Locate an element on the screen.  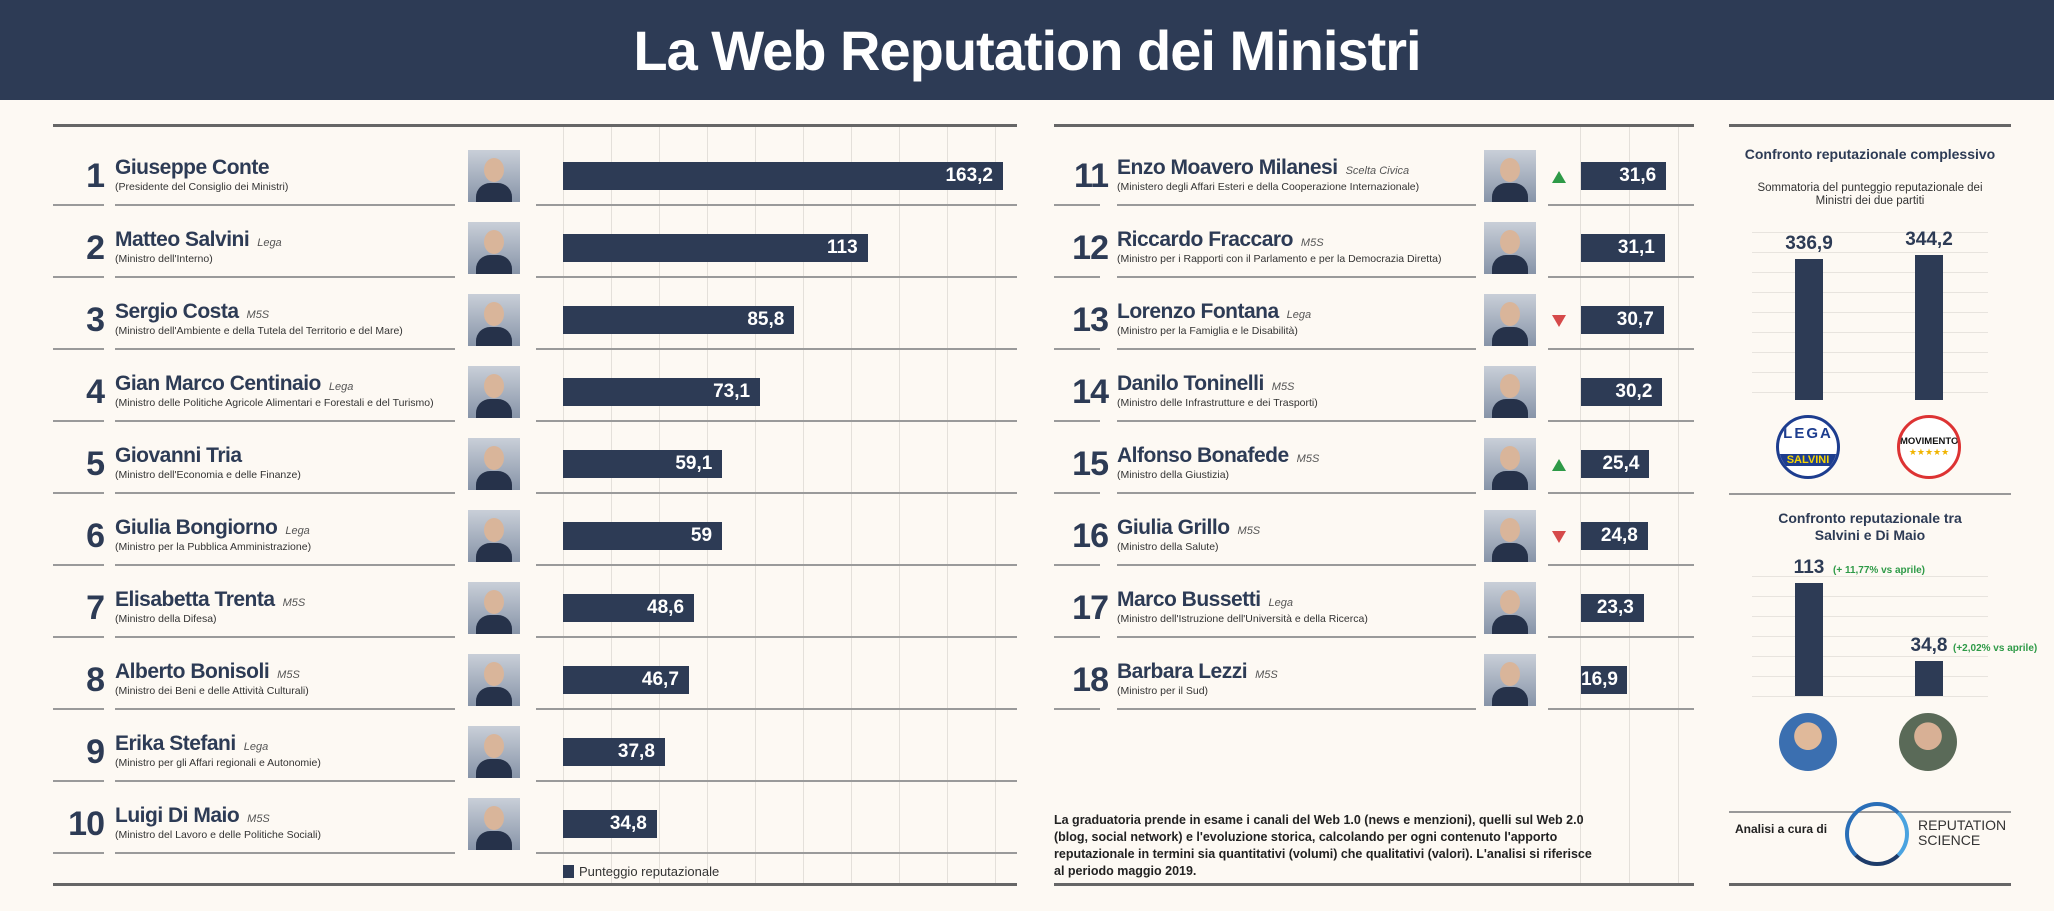
score-bar: 113 is located at coordinates (715, 248).